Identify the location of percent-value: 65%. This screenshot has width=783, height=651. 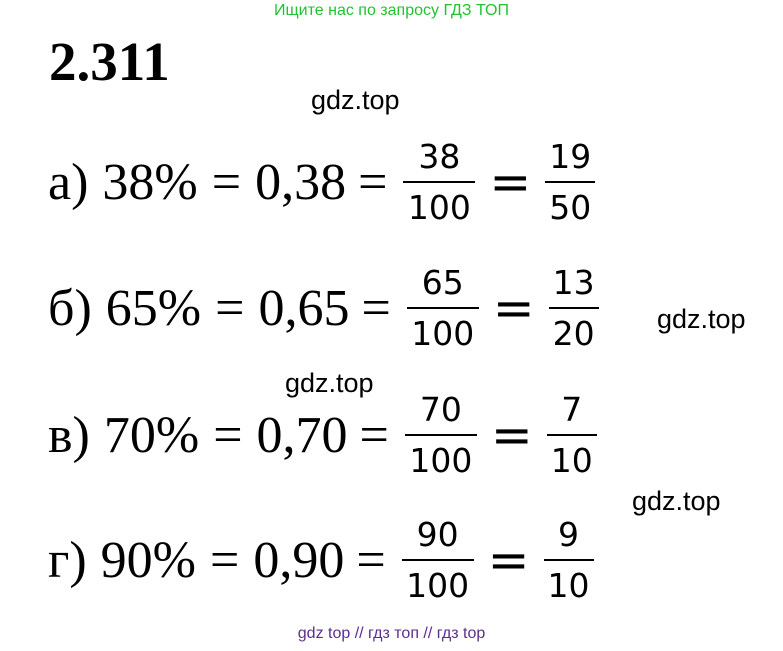
(153, 308).